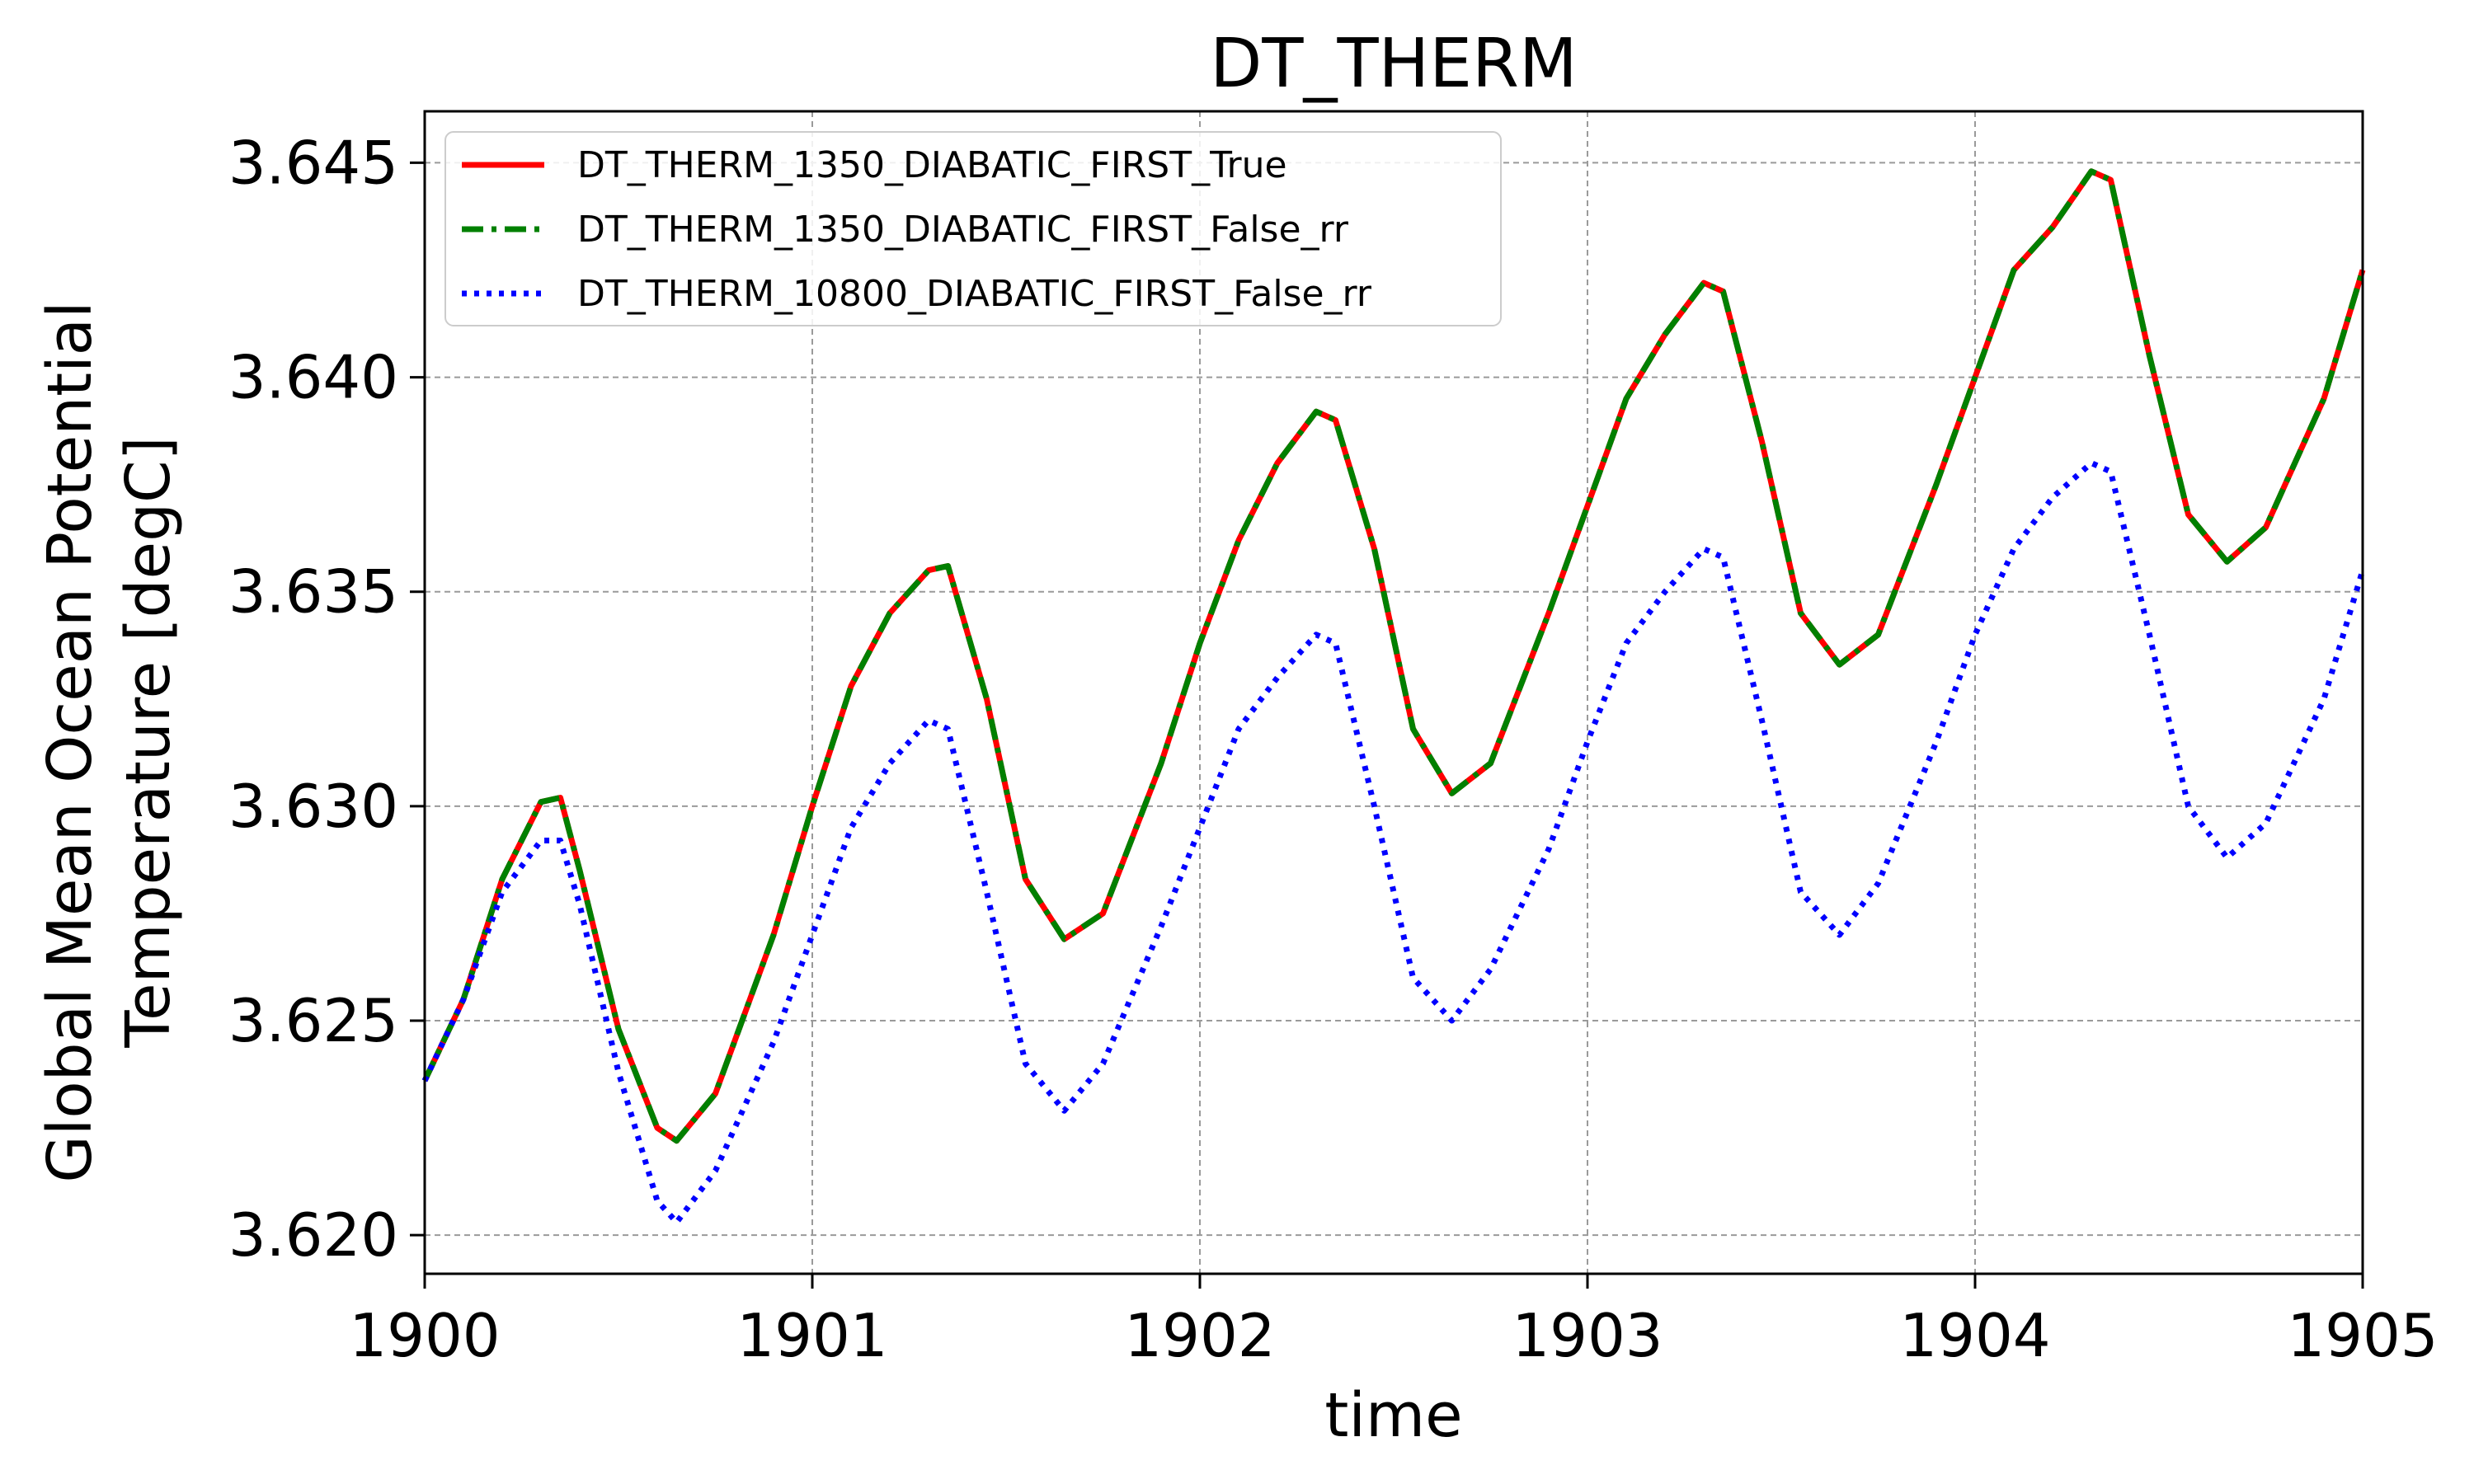 This screenshot has height=1484, width=2474. Describe the element at coordinates (974, 294) in the screenshot. I see `legend-label-3: DT_THERM_10800_DIABATIC_FIRST_False_rr` at that location.